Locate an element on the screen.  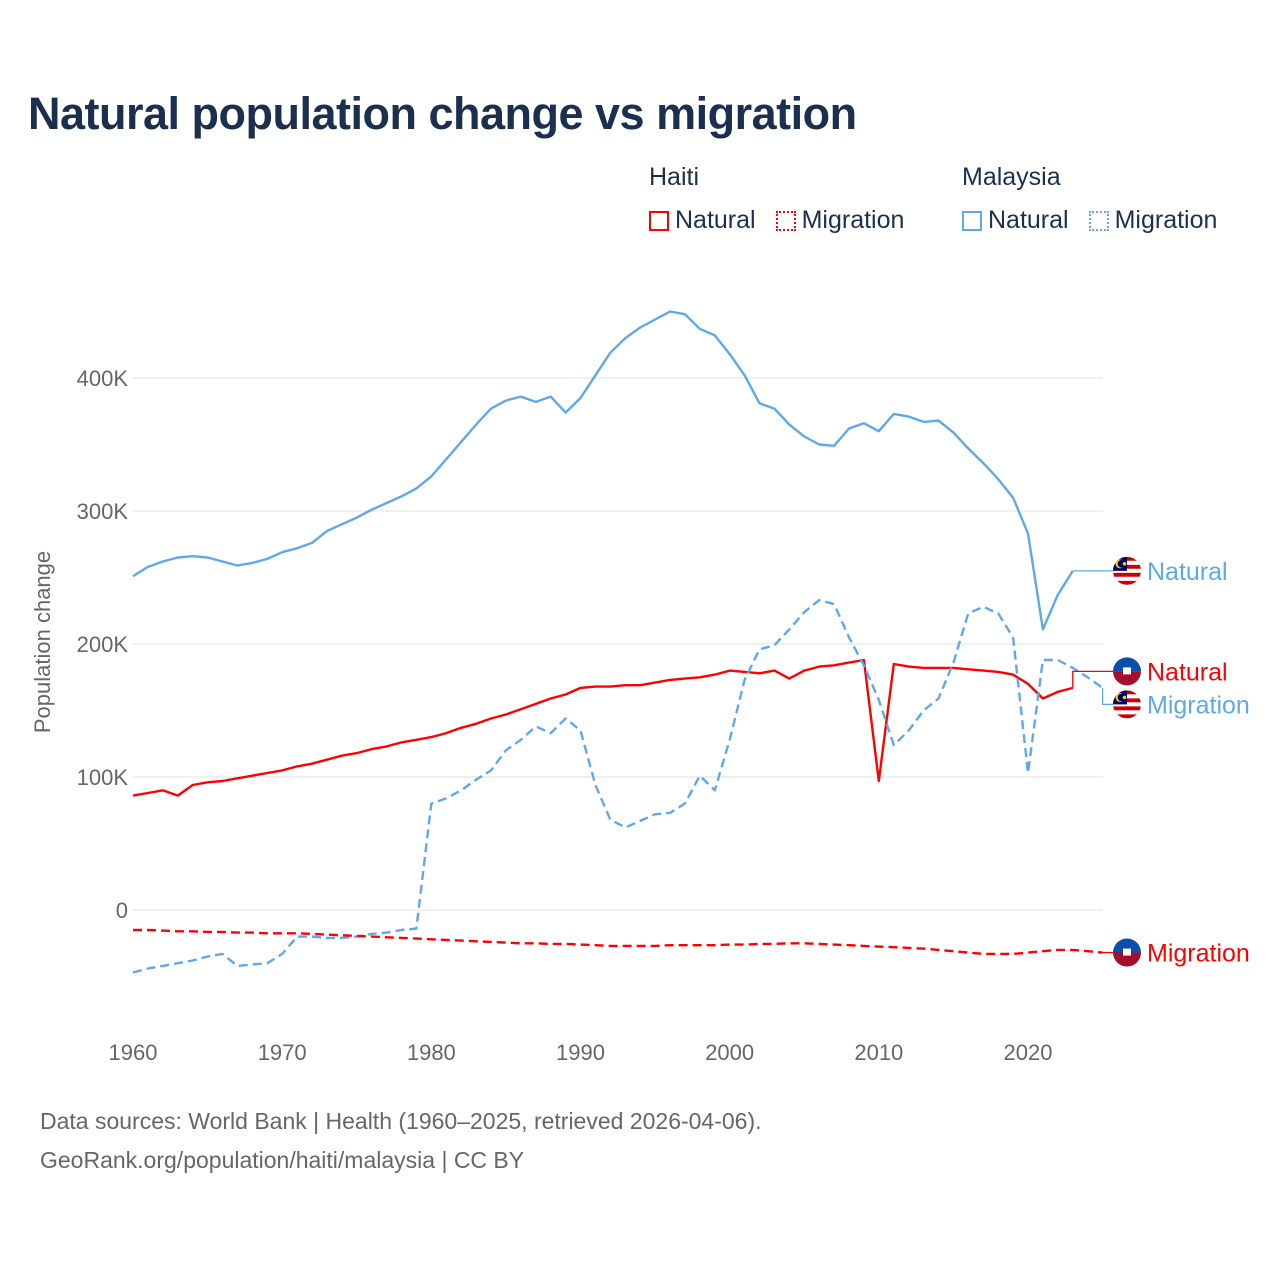
x-tick-label: 1970 is located at coordinates (282, 1052).